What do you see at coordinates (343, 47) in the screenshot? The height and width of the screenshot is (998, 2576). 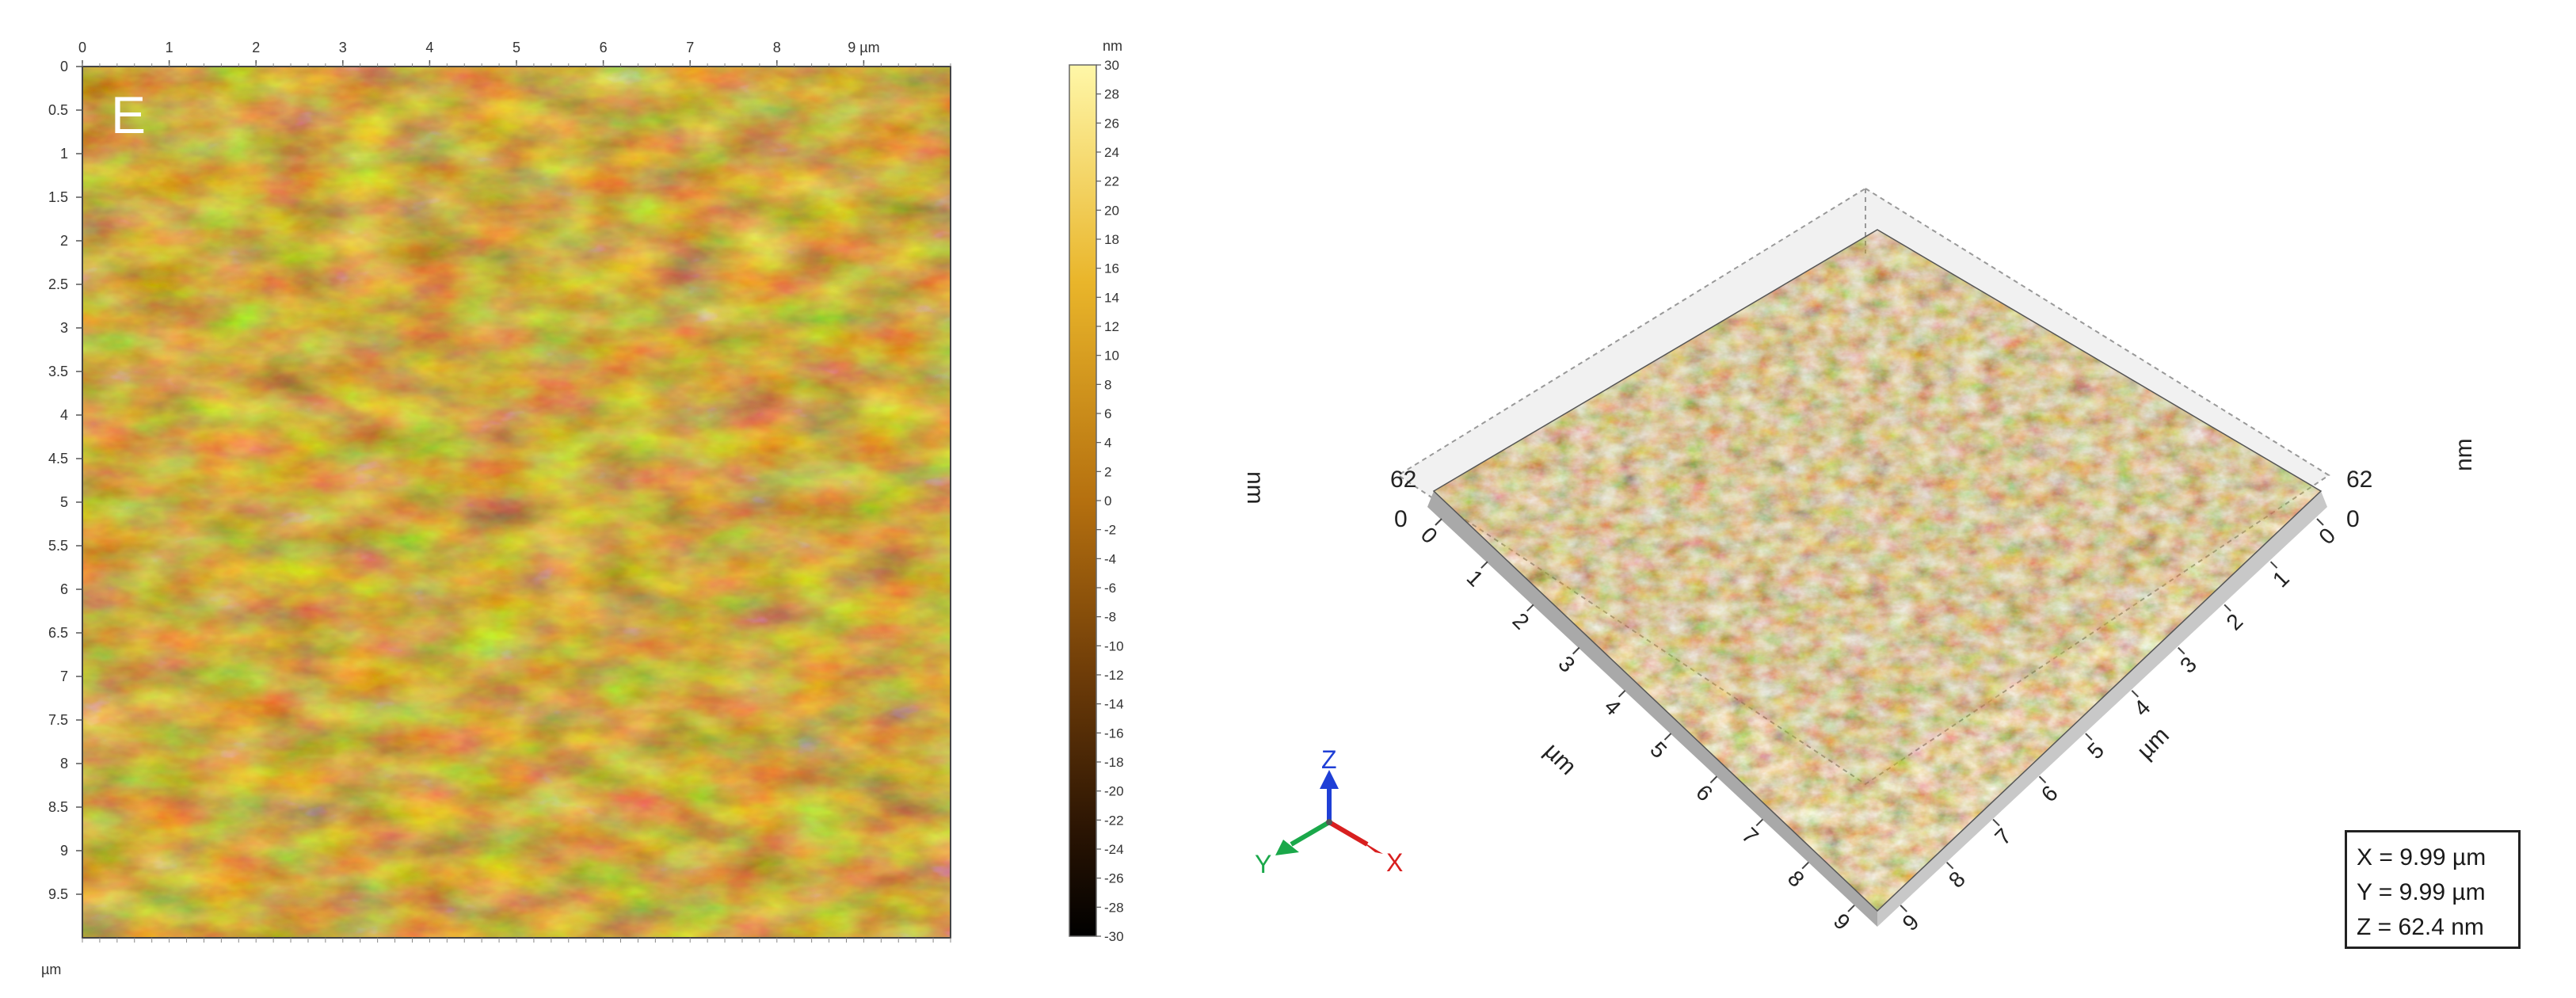 I see `x-tick-label: 3` at bounding box center [343, 47].